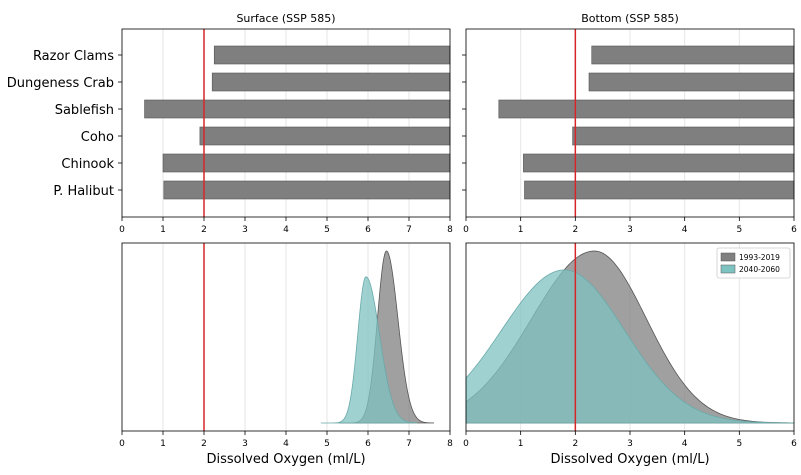 This screenshot has height=475, width=801. Describe the element at coordinates (759, 257) in the screenshot. I see `legend-label: 1993-2019` at that location.